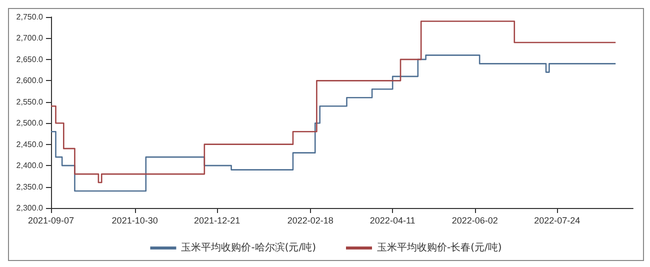 Image resolution: width=650 pixels, height=267 pixels. What do you see at coordinates (248, 248) in the screenshot?
I see `legend-label: 玉米平均收购价-哈尔滨(元/吨)` at bounding box center [248, 248].